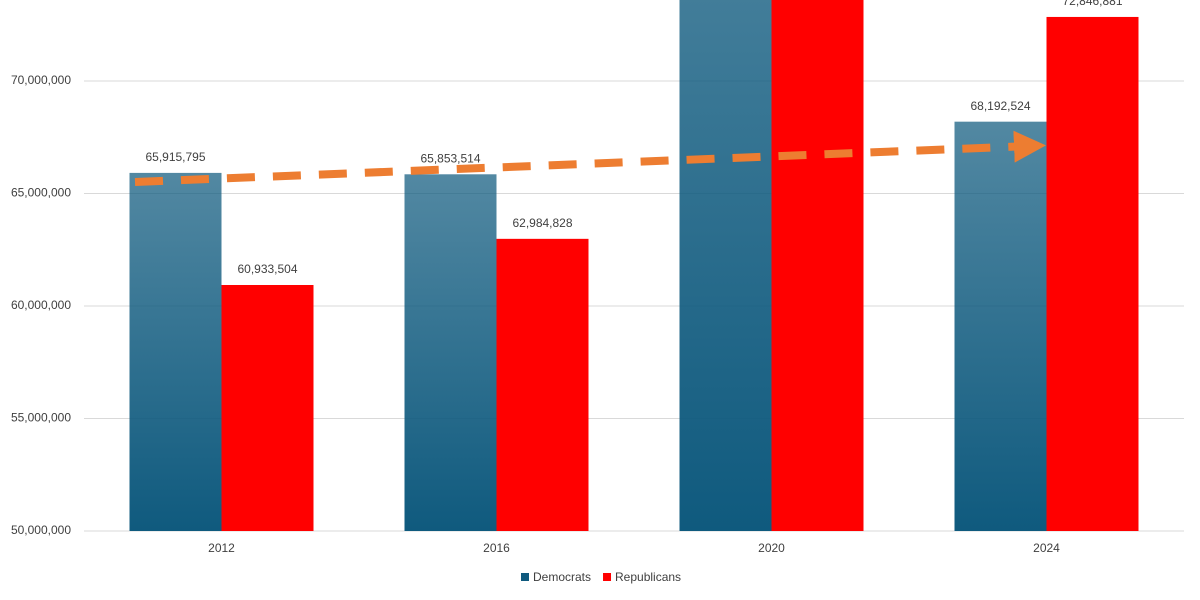  What do you see at coordinates (41, 305) in the screenshot?
I see `y-tick-label: 60,000,000` at bounding box center [41, 305].